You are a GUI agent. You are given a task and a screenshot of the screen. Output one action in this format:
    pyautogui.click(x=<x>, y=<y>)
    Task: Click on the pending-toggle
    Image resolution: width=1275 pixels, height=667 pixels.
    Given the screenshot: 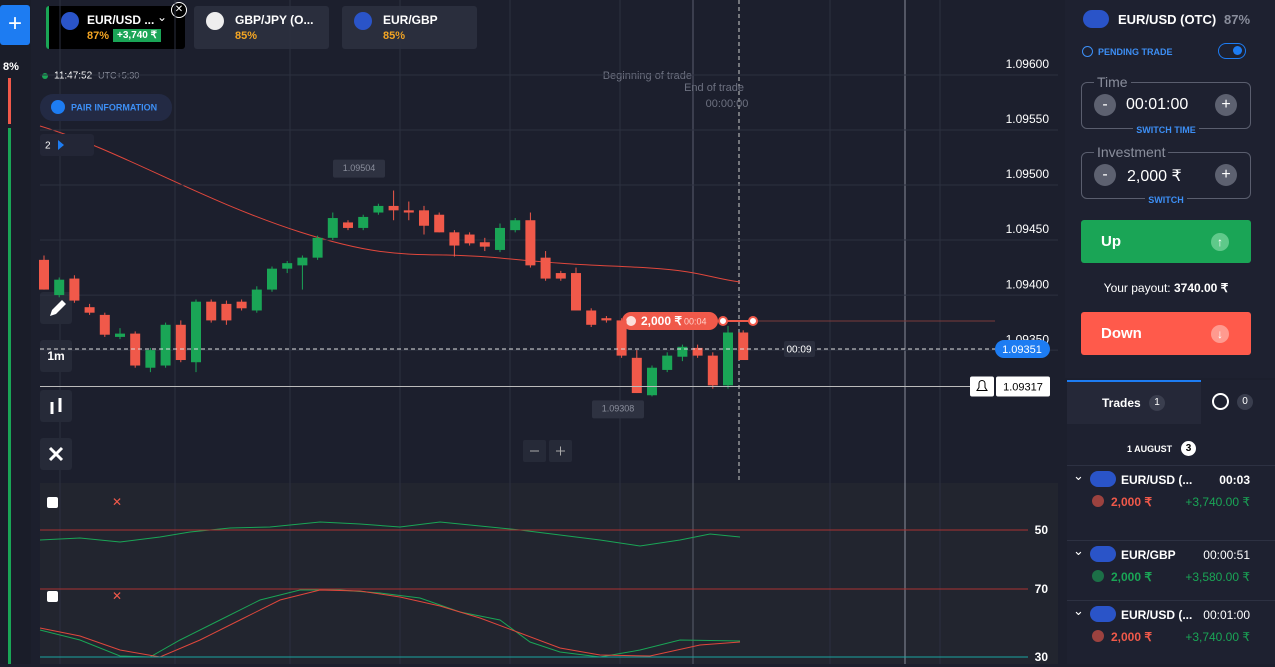 What is the action you would take?
    pyautogui.click(x=1232, y=51)
    